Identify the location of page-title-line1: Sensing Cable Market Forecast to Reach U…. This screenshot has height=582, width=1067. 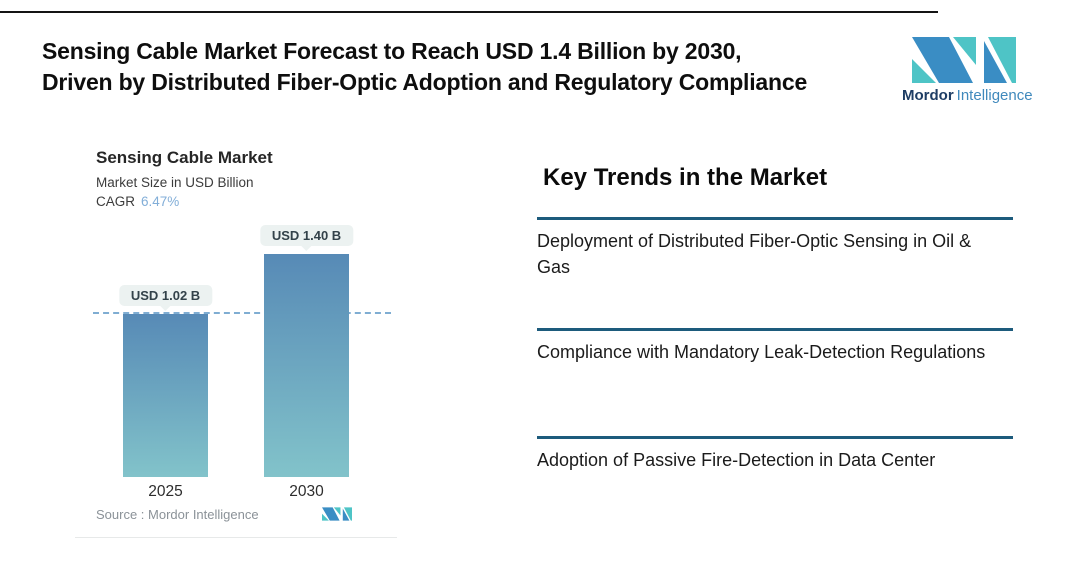
(392, 51).